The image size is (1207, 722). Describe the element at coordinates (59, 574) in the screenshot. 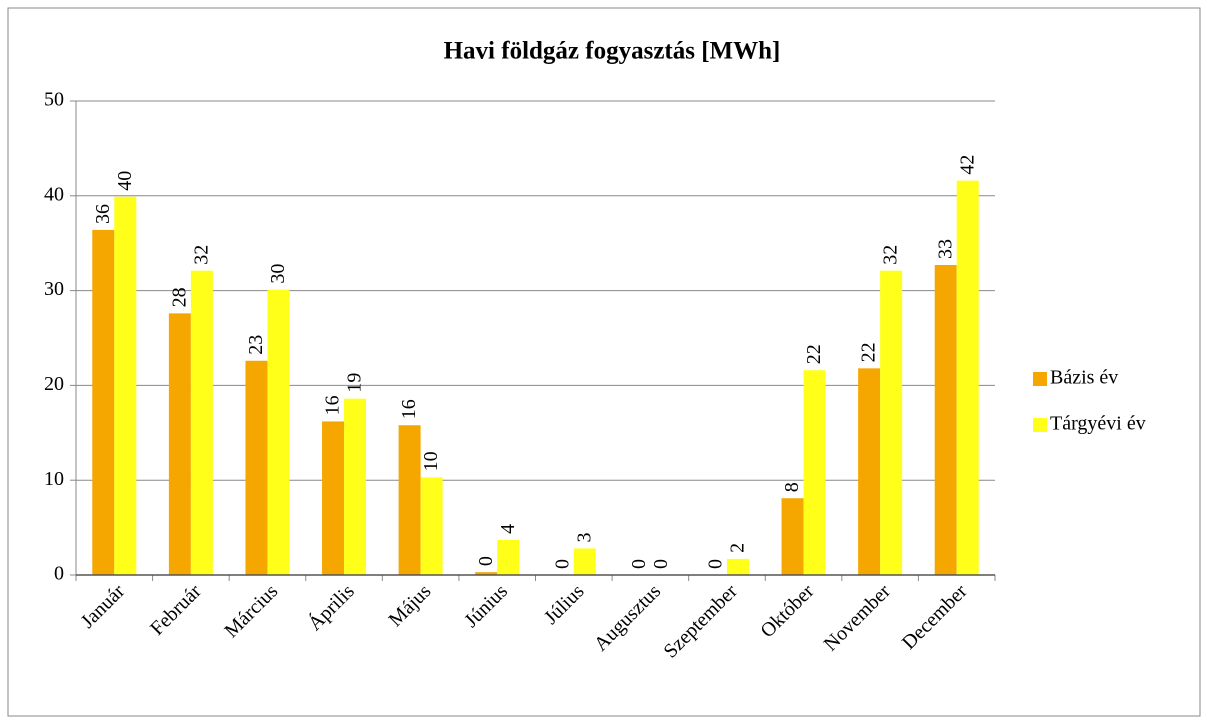

I see `y-tick-label: 0` at that location.